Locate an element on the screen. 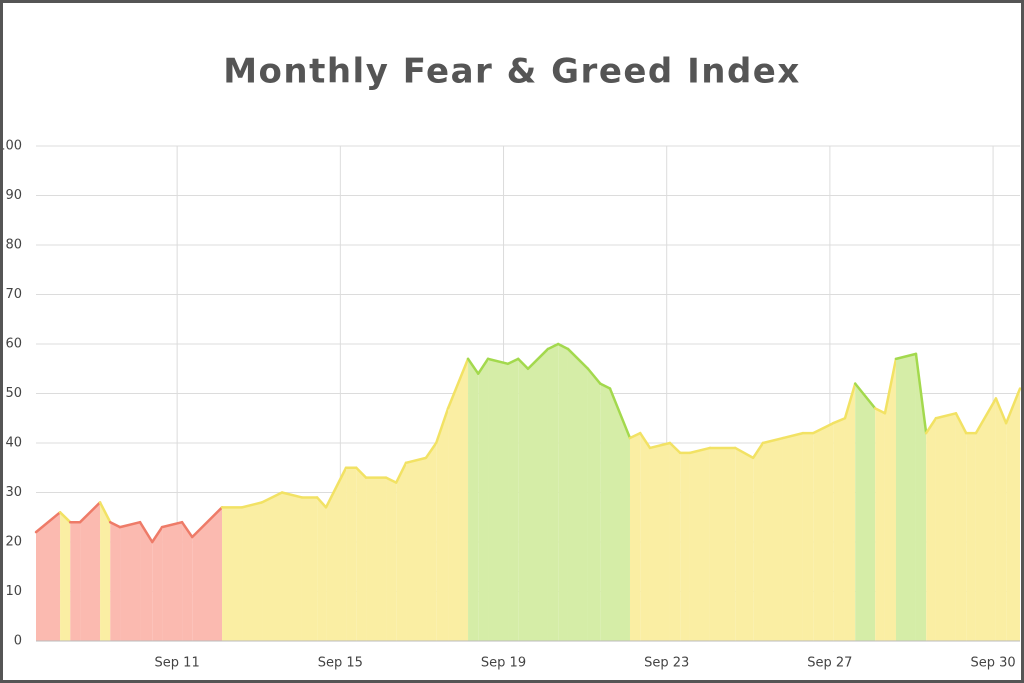  y-tick-label: 40 is located at coordinates (13, 443).